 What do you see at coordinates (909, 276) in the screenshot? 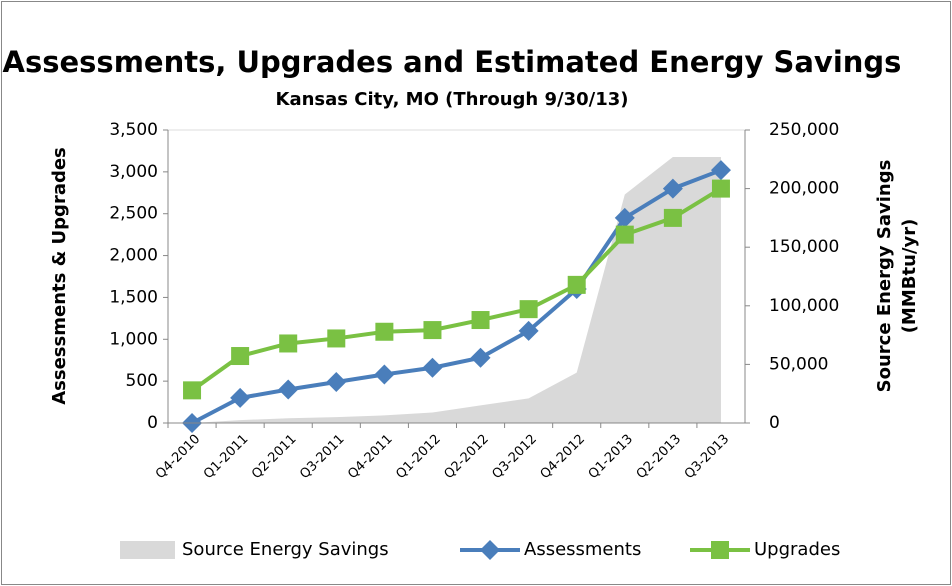
I see `y2-axis-title: (MMBtu/yr)` at bounding box center [909, 276].